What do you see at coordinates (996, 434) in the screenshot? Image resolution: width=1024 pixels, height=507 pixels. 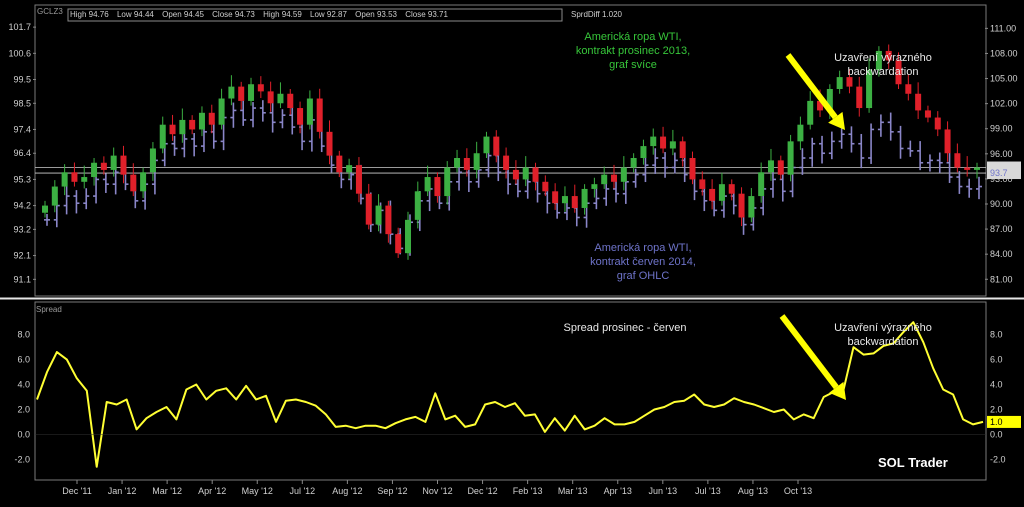 I see `spread-right-tick-label: 0.0` at bounding box center [996, 434].